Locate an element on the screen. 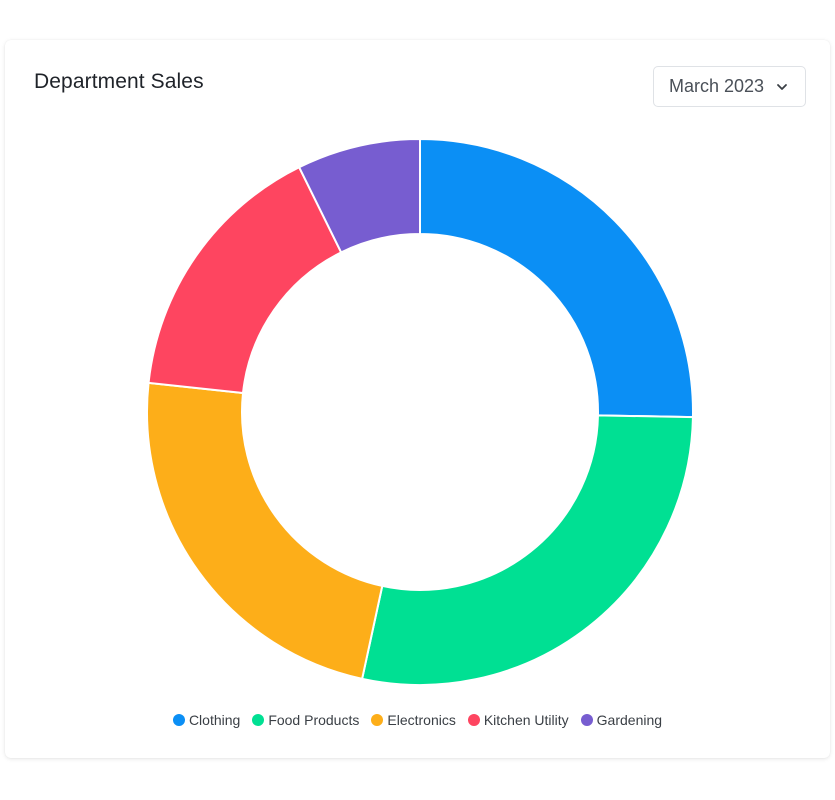 The image size is (835, 800). donut-slice-kitchen-utility is located at coordinates (245, 280).